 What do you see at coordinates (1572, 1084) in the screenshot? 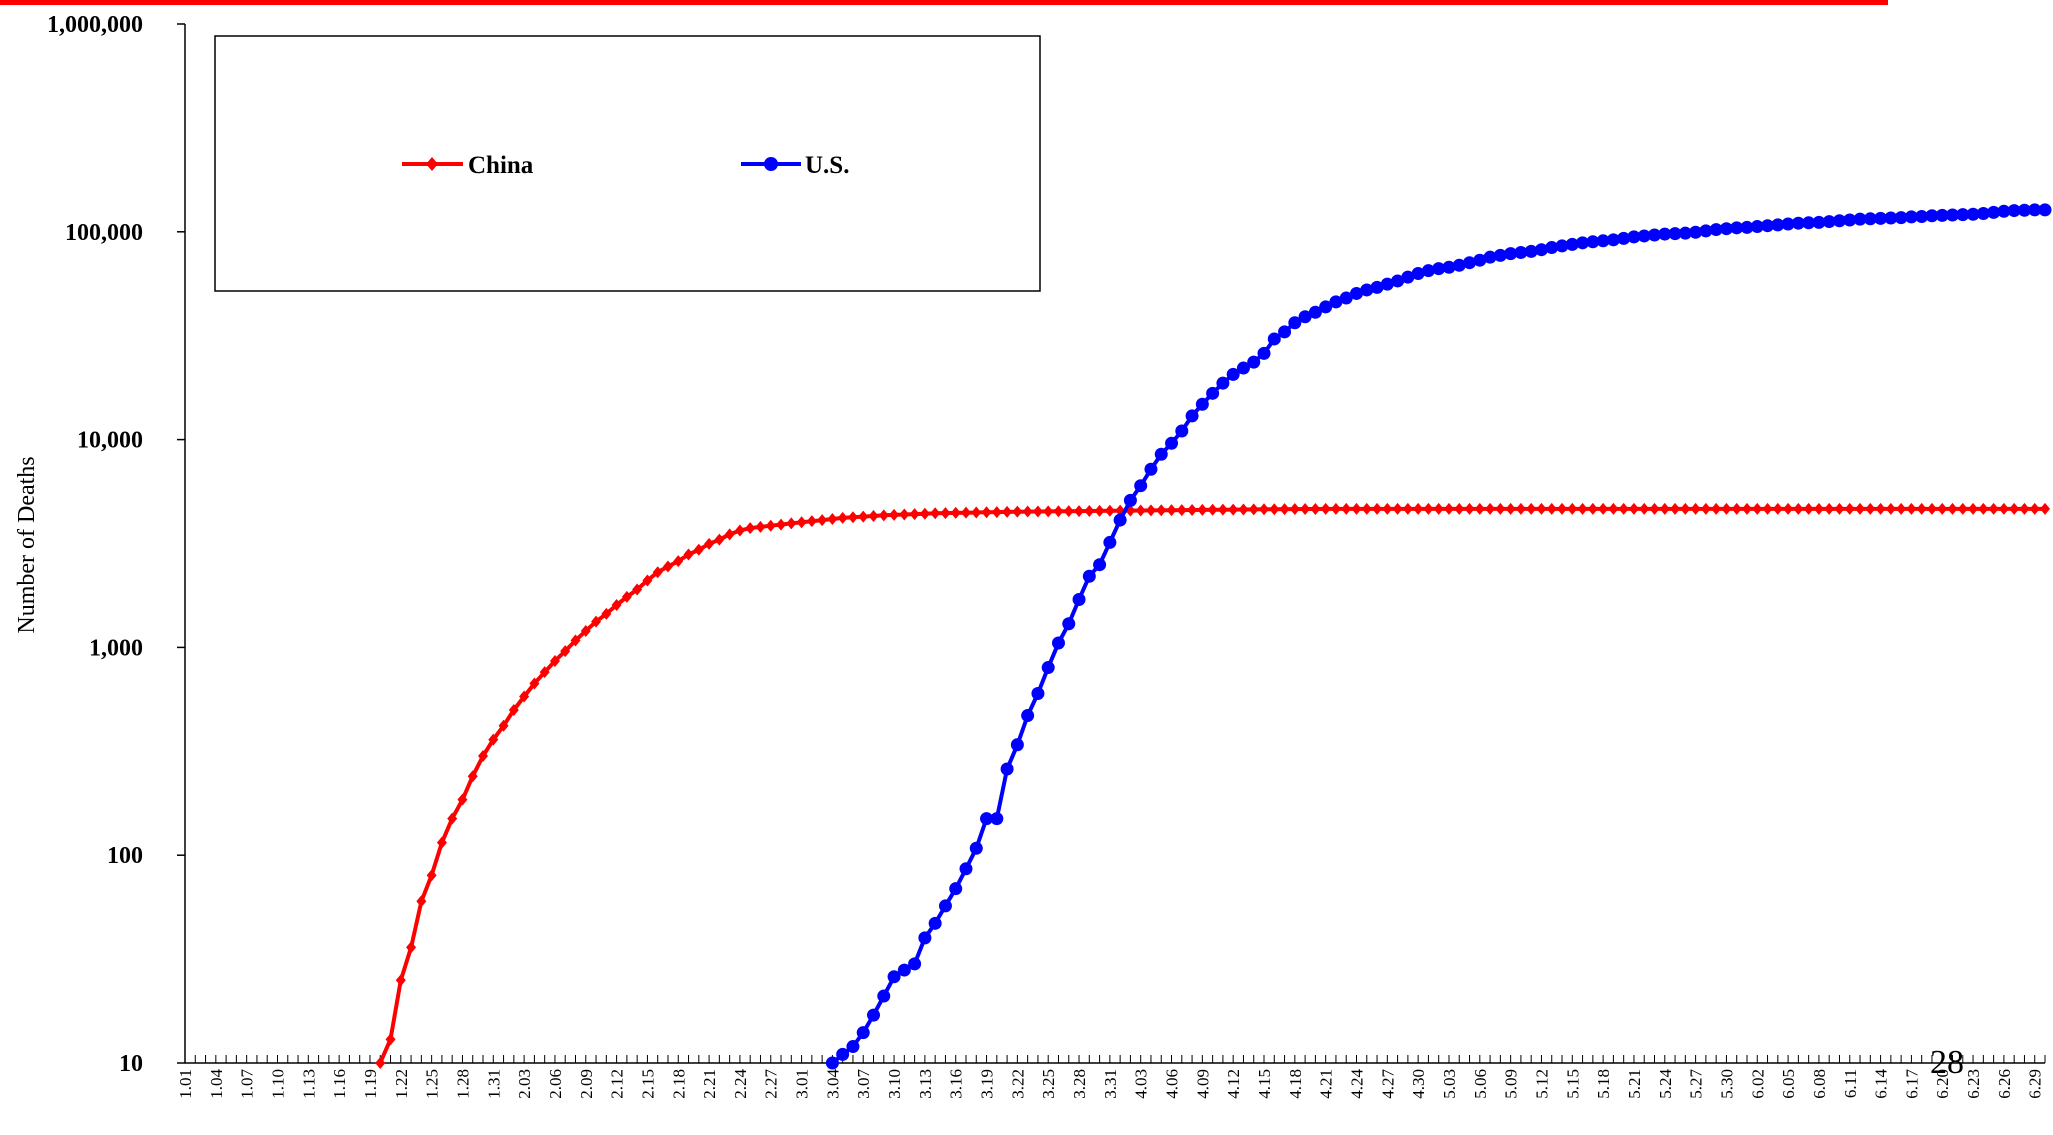
I see `x-tick-label: 5.15` at bounding box center [1572, 1084].